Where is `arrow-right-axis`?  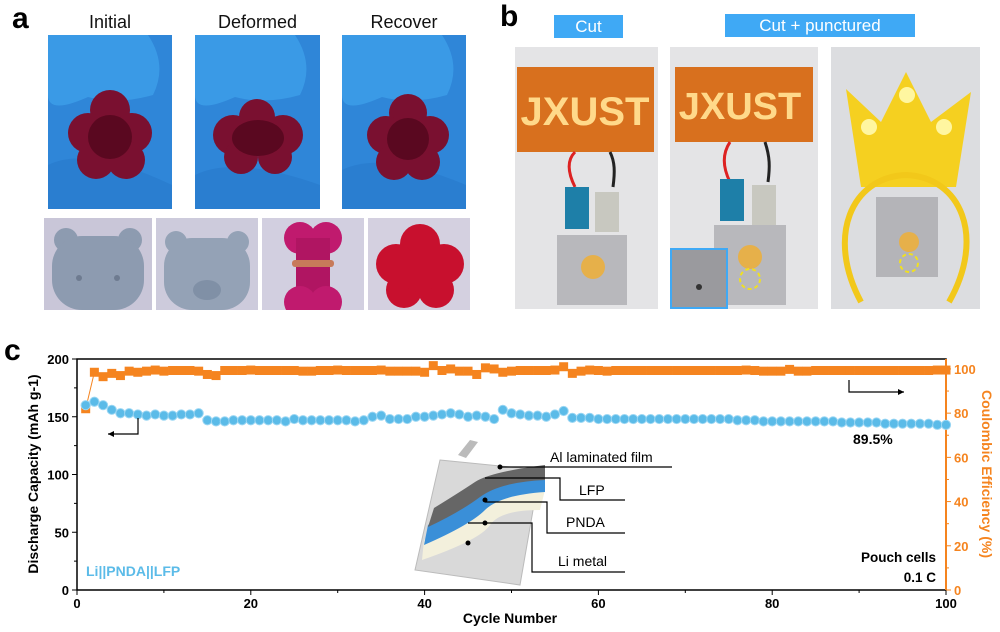
arrow-right-axis is located at coordinates (876, 386).